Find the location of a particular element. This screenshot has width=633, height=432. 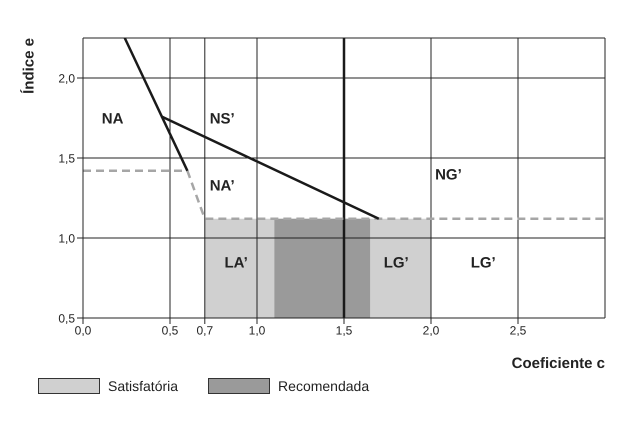

x-tick-label: 0,5 is located at coordinates (170, 331).